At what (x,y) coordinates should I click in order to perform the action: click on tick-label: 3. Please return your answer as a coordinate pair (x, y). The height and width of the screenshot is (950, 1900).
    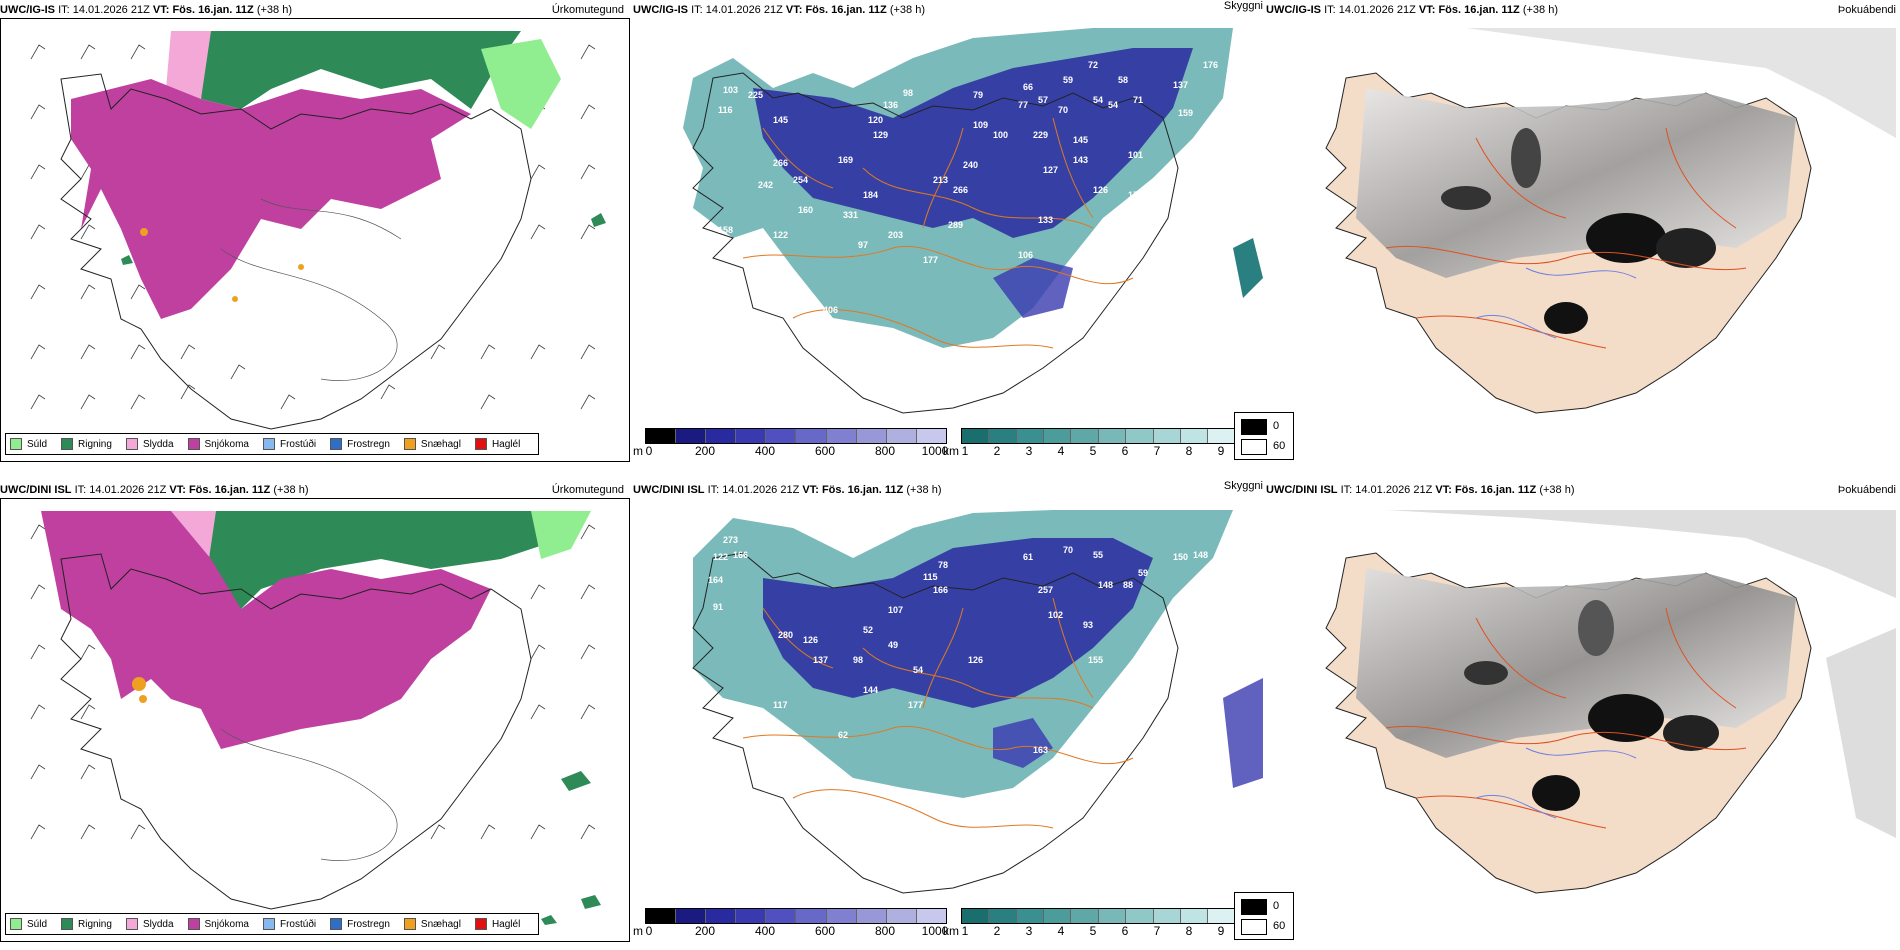
    Looking at the image, I should click on (1029, 931).